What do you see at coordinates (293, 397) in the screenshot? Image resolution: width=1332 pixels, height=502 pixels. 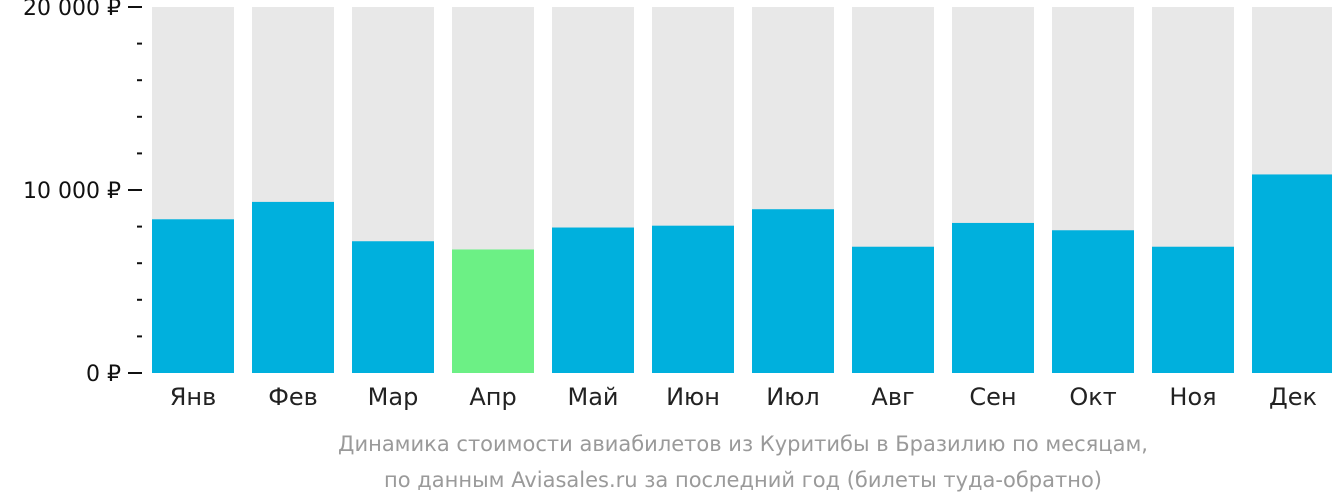 I see `x-tick-label: Фев` at bounding box center [293, 397].